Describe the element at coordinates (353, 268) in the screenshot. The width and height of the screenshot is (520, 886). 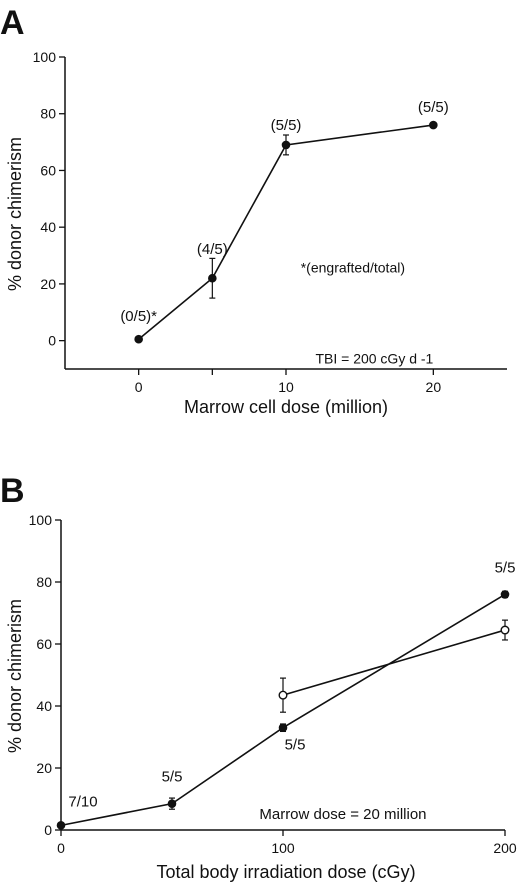
I see `footnote-annotation: *(engrafted/total)` at that location.